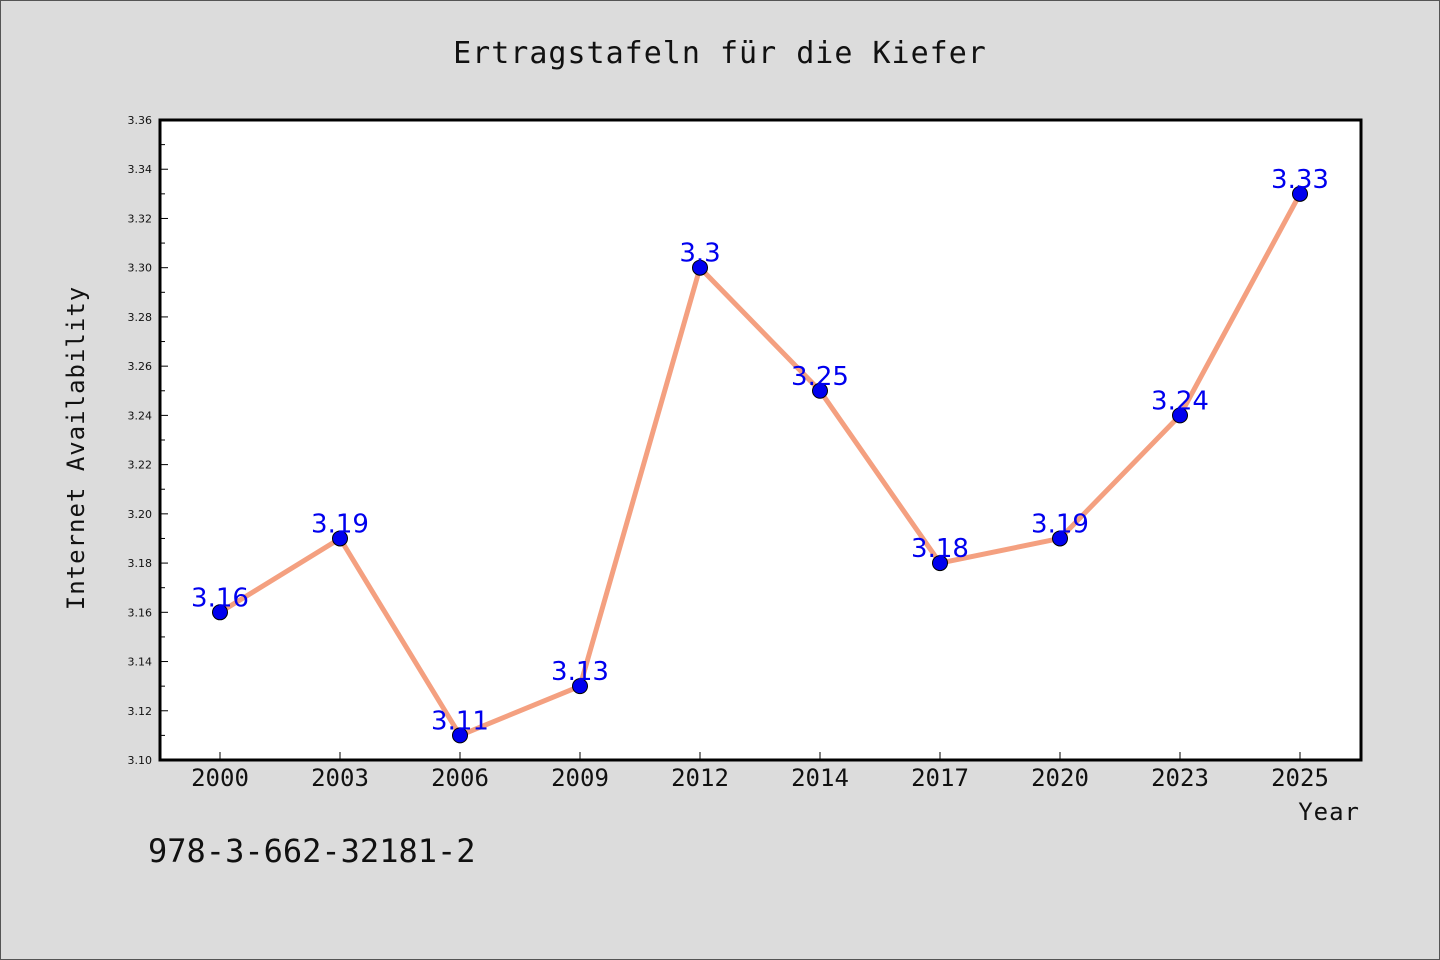 This screenshot has height=960, width=1440. What do you see at coordinates (140, 169) in the screenshot?
I see `y-tick-label: 3.34` at bounding box center [140, 169].